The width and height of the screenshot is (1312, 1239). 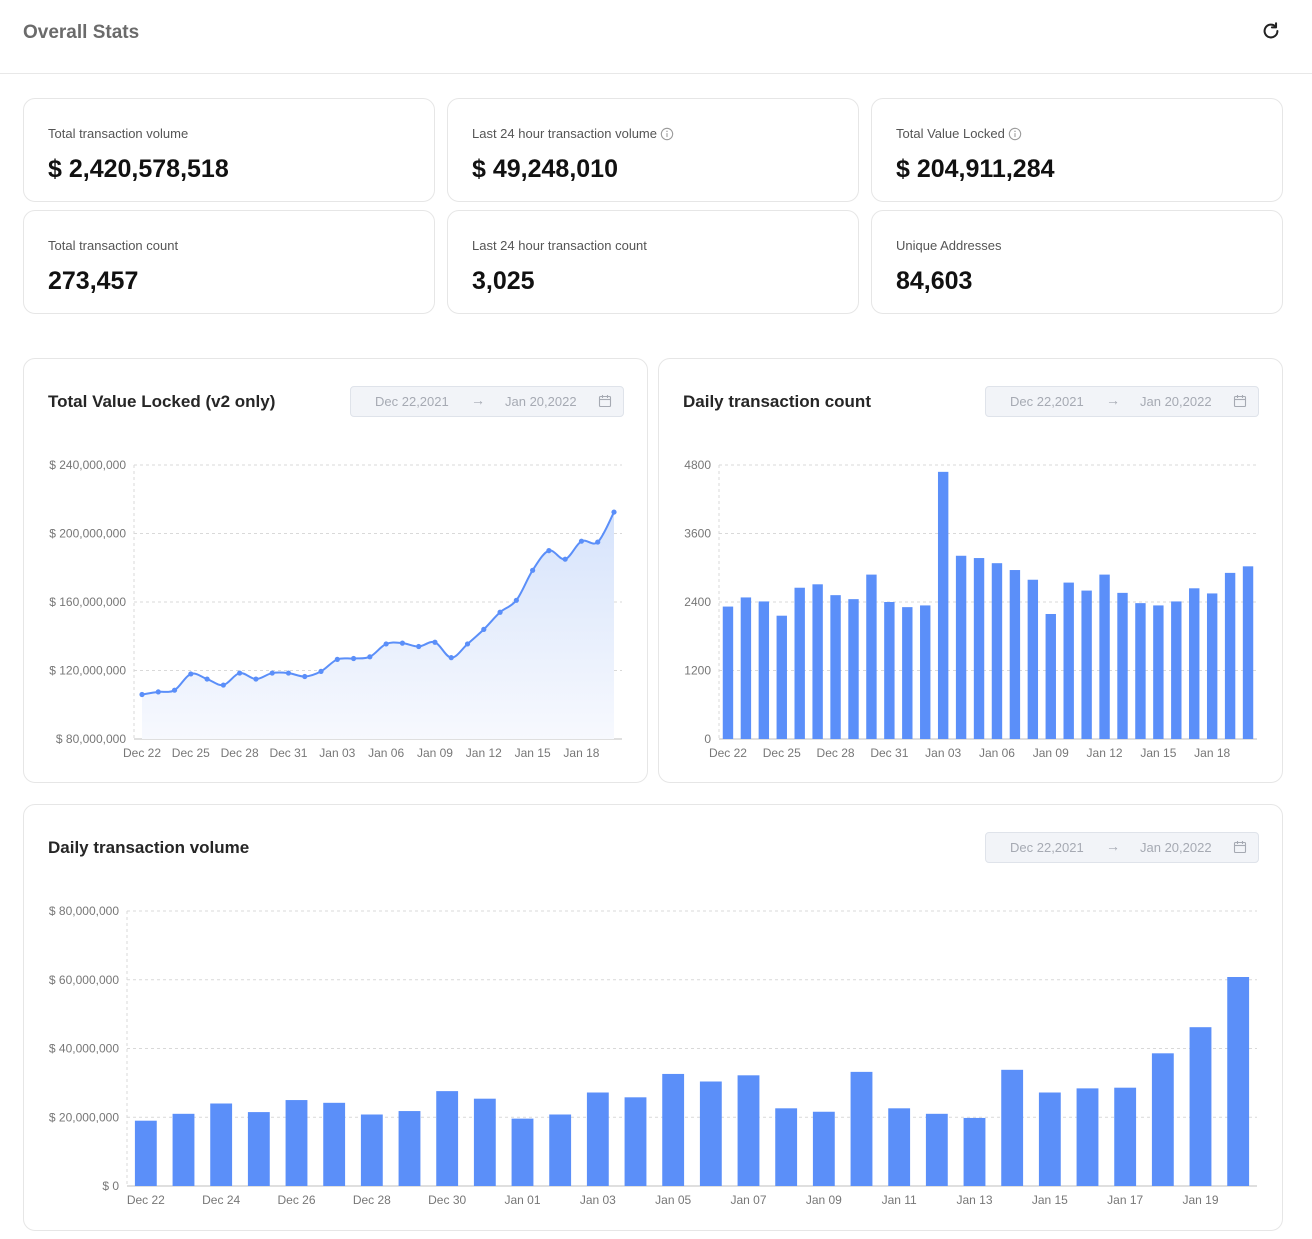 I want to click on refresh-icon, so click(x=1271, y=31).